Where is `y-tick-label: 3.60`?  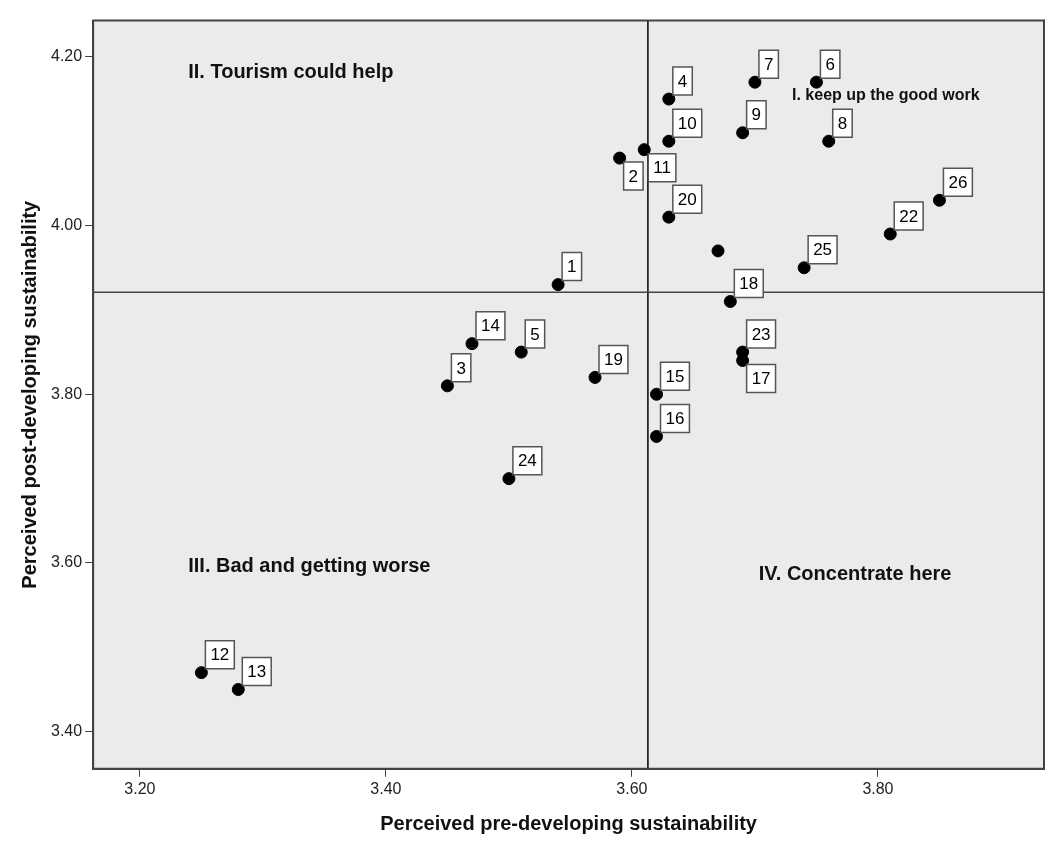 y-tick-label: 3.60 is located at coordinates (67, 562).